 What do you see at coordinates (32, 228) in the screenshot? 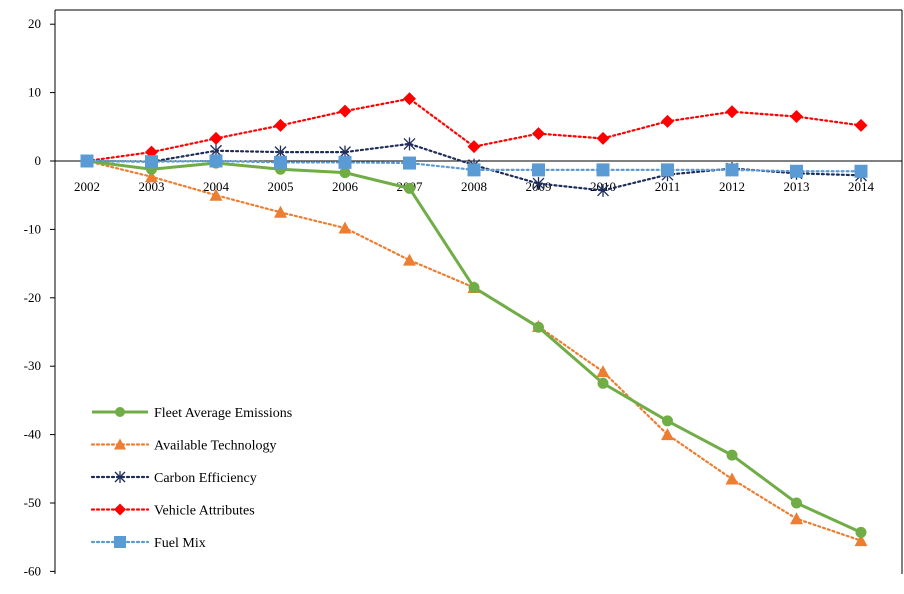
I see `y-tick-label: -10` at bounding box center [32, 228].